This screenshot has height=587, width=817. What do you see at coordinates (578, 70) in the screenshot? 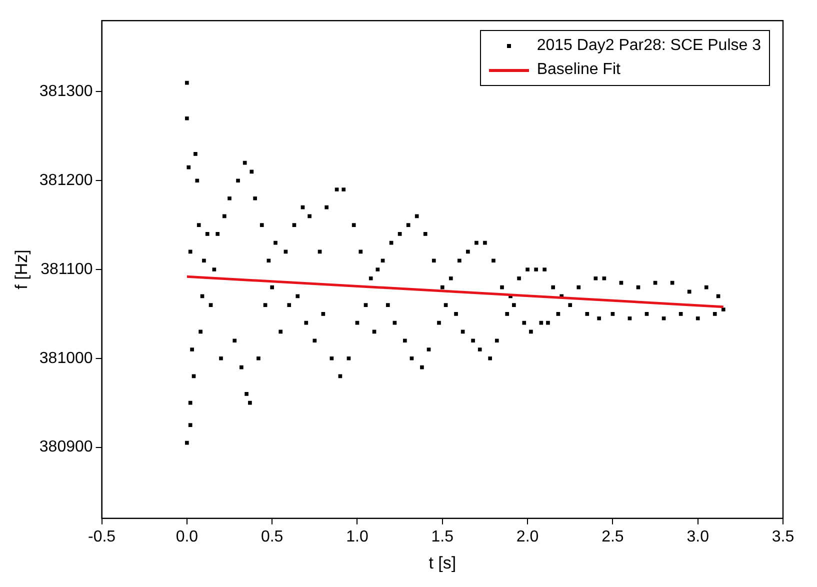
I see `legend-label: Baseline Fit` at bounding box center [578, 70].